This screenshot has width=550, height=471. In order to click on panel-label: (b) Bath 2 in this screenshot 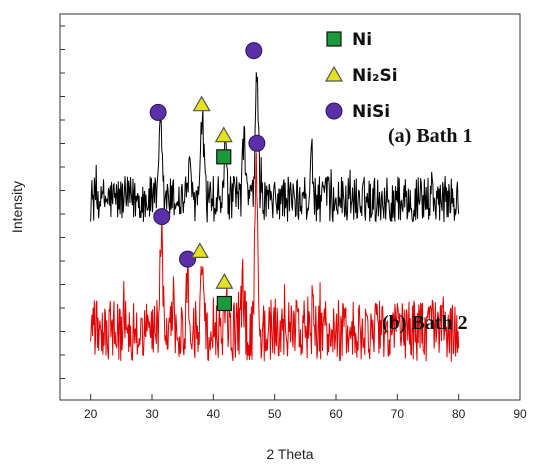, I will do `click(425, 323)`.